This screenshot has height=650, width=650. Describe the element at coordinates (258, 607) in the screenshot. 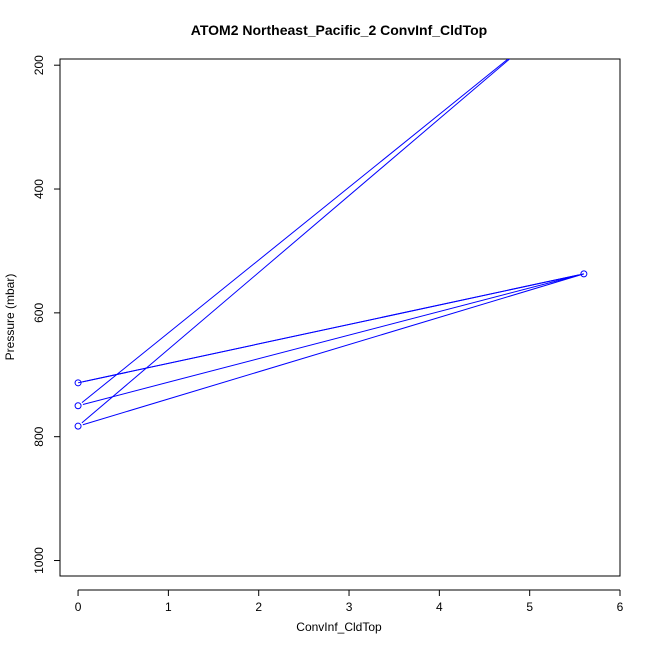

I see `x-tick-label: 2` at that location.